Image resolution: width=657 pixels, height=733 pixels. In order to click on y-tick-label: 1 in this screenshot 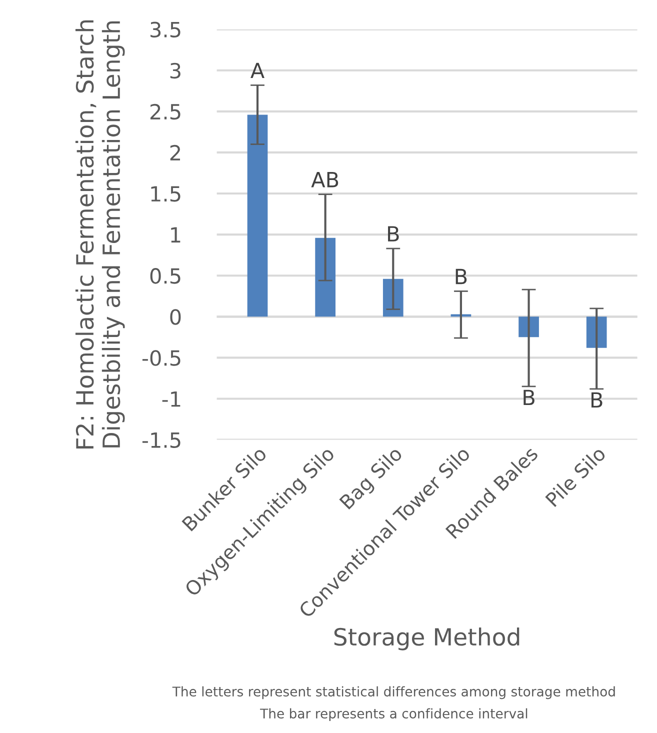, I will do `click(175, 234)`.